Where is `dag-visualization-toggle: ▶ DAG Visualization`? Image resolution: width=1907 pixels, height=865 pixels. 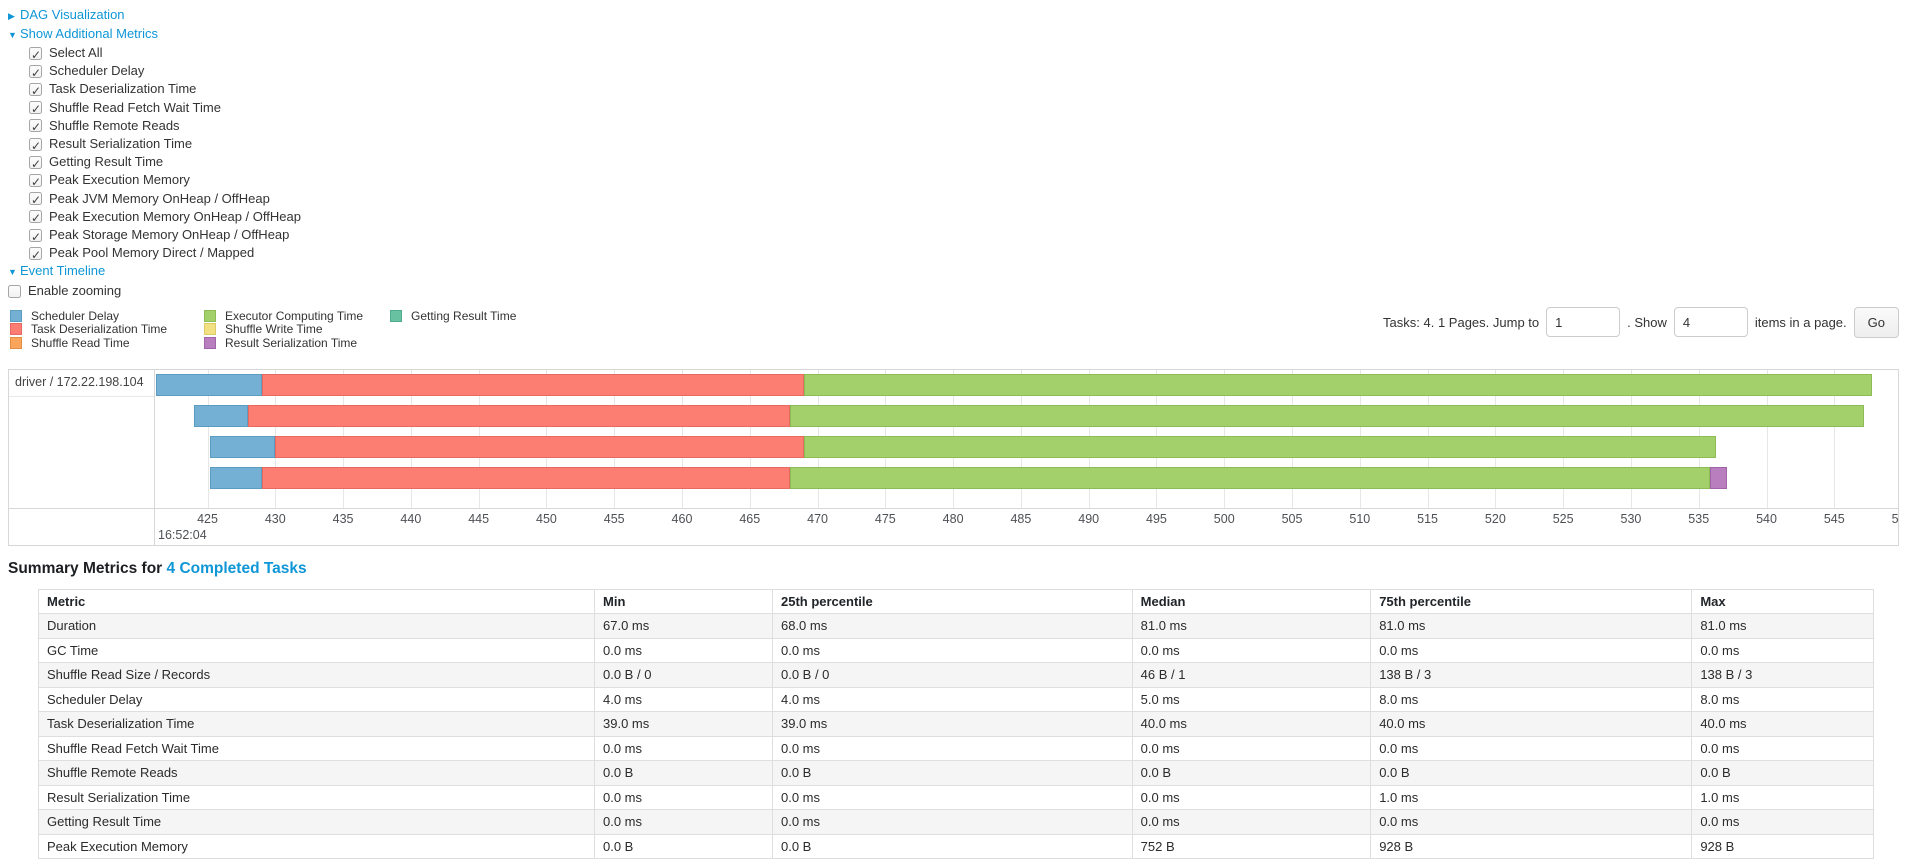 dag-visualization-toggle: ▶ DAG Visualization is located at coordinates (953, 15).